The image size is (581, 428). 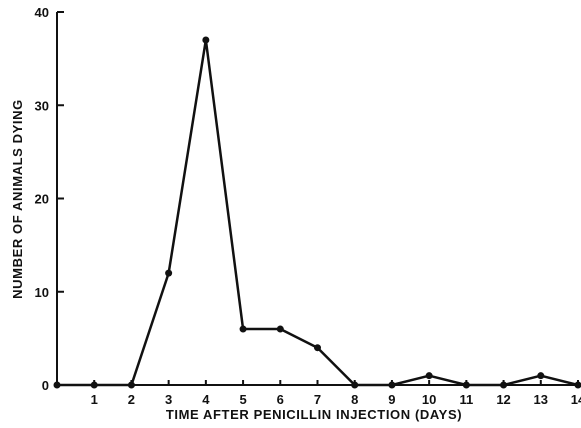 What do you see at coordinates (42, 12) in the screenshot?
I see `y-tick-label: 40` at bounding box center [42, 12].